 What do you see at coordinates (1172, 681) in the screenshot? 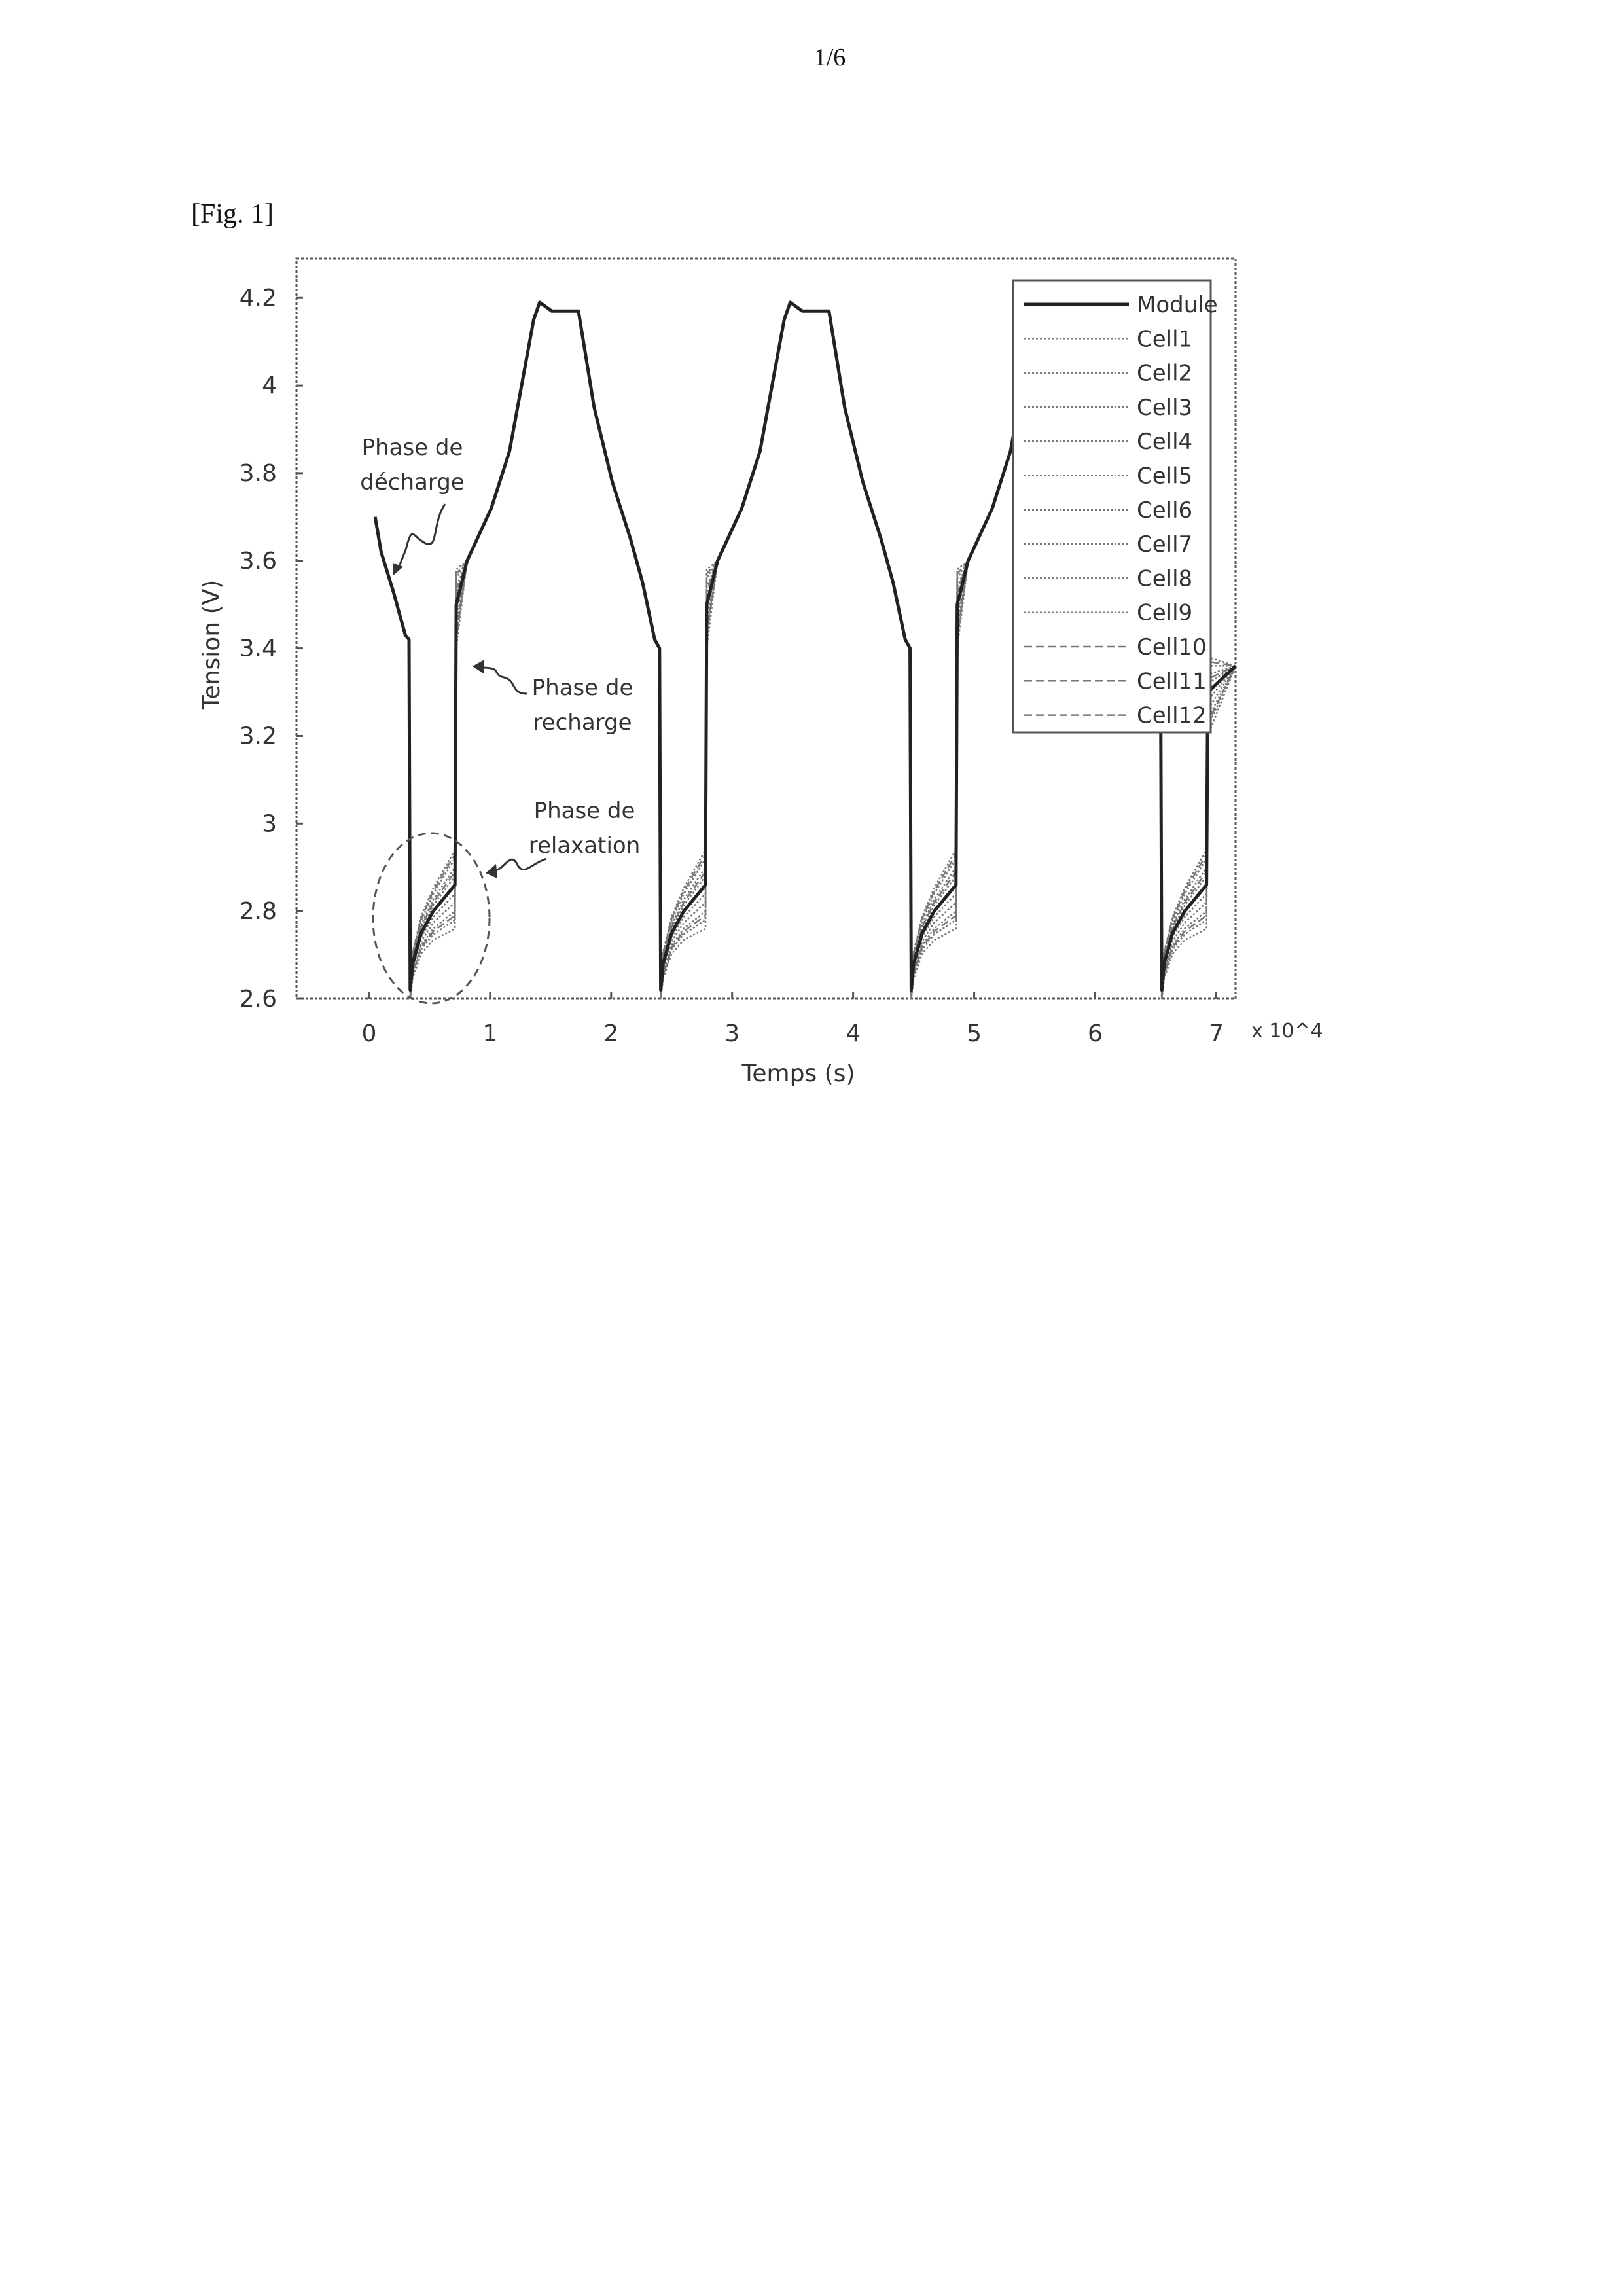
I see `legend-label: Cell11` at bounding box center [1172, 681].